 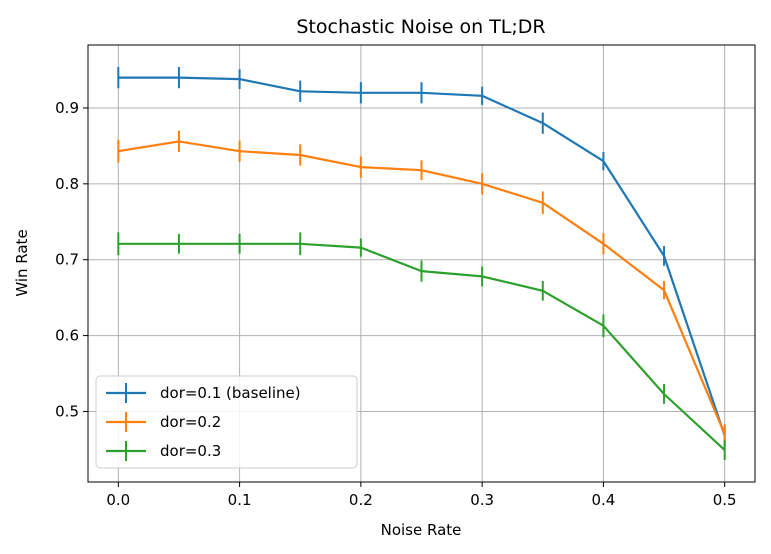 I want to click on y-tick-label: 0.6, so click(x=67, y=336).